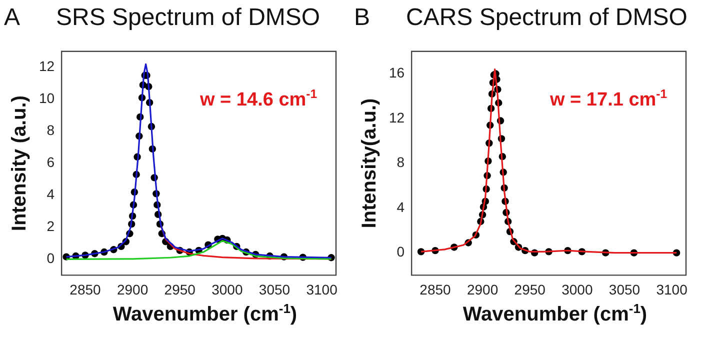 This screenshot has width=701, height=339. I want to click on y-axis-title: Intensity(a.u.), so click(369, 163).